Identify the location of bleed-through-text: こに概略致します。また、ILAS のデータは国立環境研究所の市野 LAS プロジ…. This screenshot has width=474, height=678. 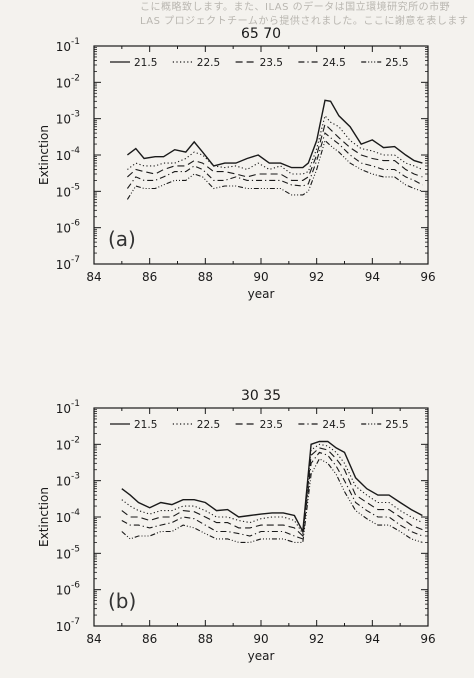
(307, 20).